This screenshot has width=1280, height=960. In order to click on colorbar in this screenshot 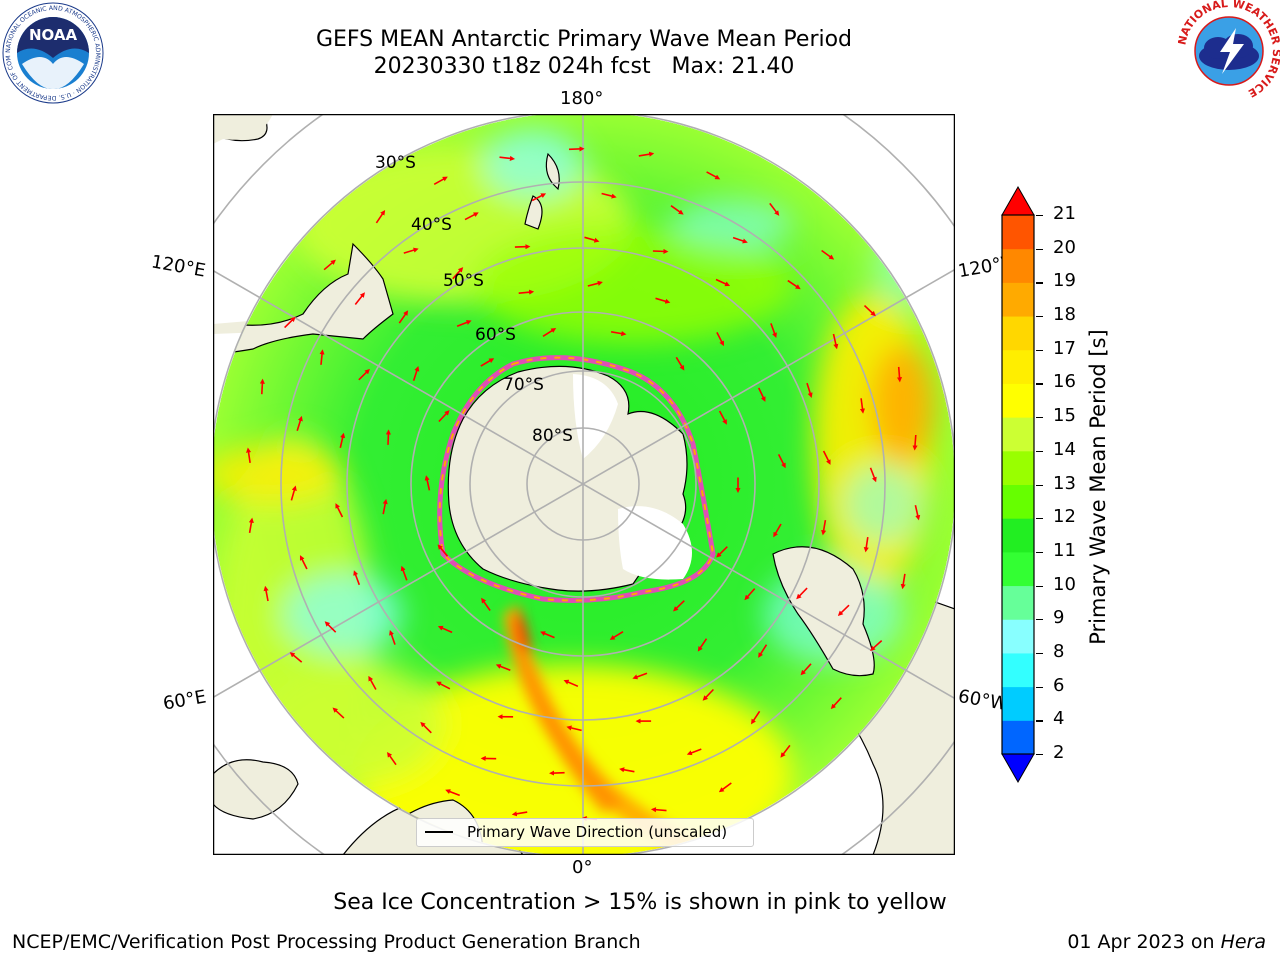, I will do `click(1018, 484)`.